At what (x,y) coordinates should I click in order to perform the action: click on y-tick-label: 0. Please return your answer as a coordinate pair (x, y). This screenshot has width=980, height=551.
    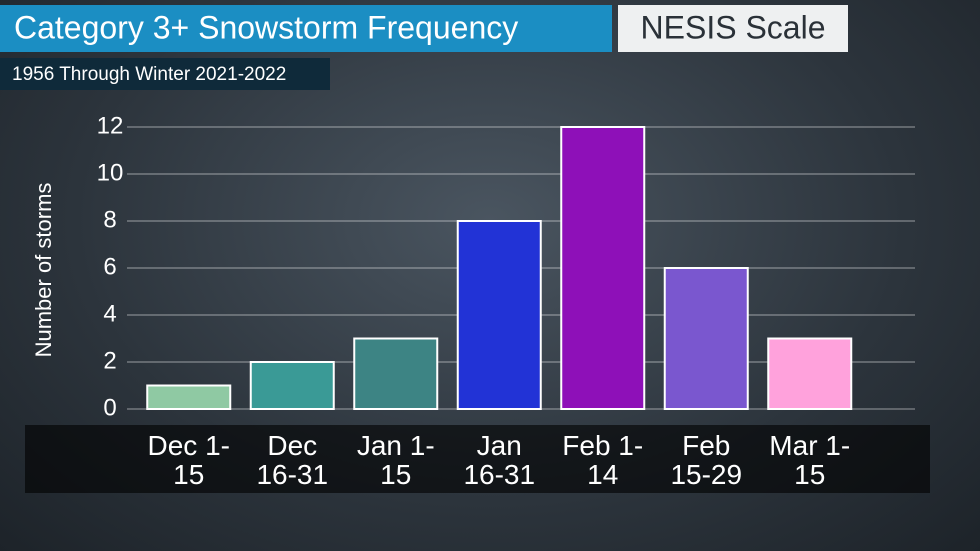
    Looking at the image, I should click on (109, 407).